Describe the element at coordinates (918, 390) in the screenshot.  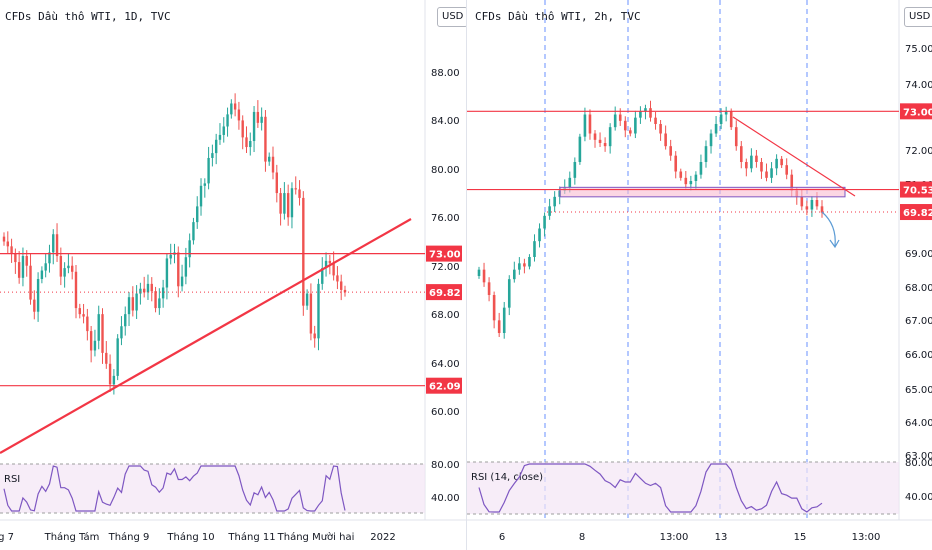
I see `price-axis-label: 65.00` at that location.